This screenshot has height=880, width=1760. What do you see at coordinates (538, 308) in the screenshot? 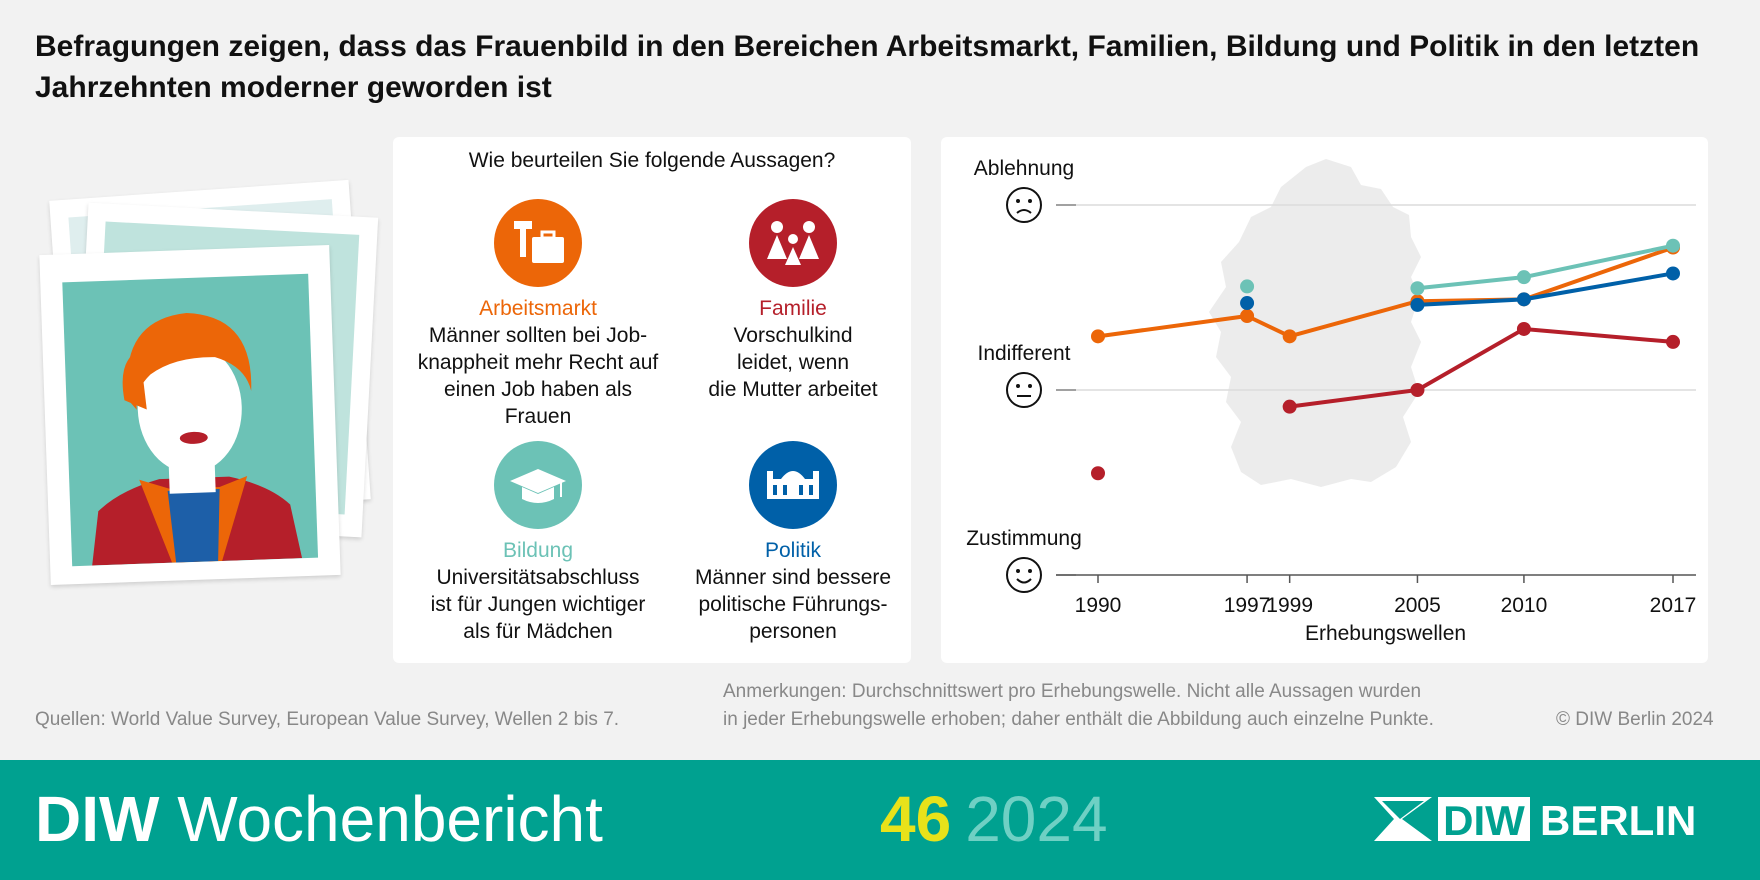
I see `item-label: Arbeitsmarkt` at bounding box center [538, 308].